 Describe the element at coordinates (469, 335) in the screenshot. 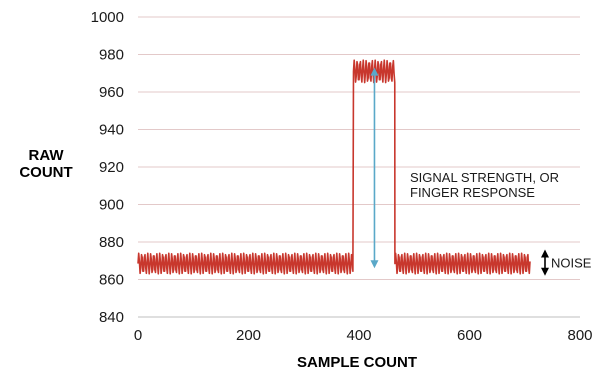

I see `x-tick-600: 600` at that location.